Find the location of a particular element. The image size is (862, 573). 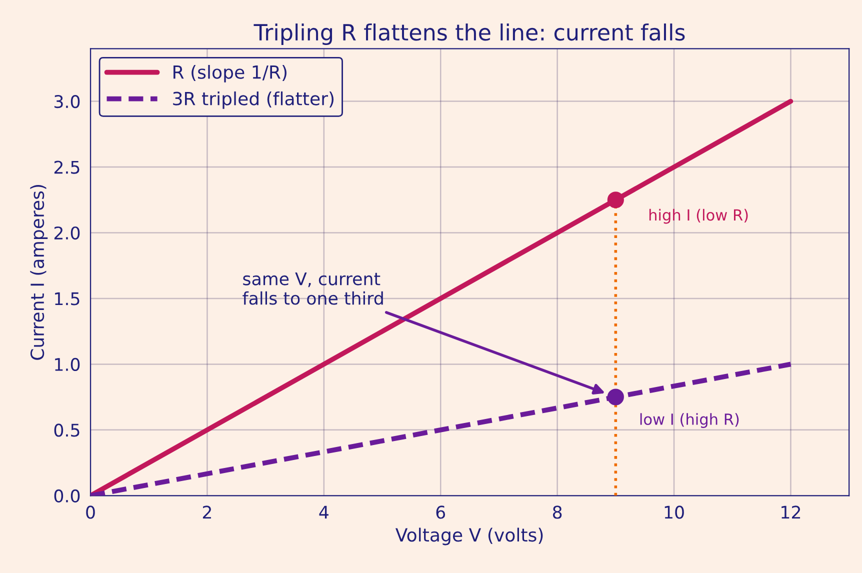

y-tick-label: 0.0 is located at coordinates (67, 495).